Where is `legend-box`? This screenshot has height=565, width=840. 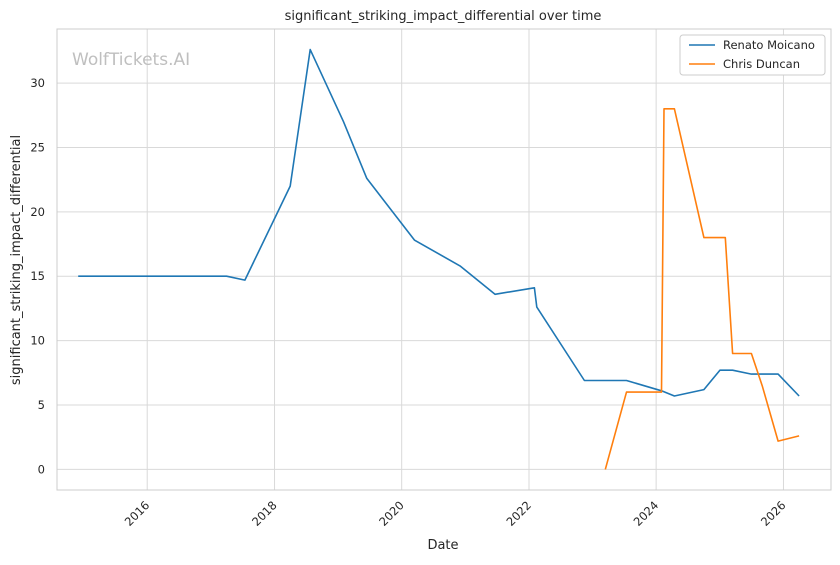
legend-box is located at coordinates (752, 55).